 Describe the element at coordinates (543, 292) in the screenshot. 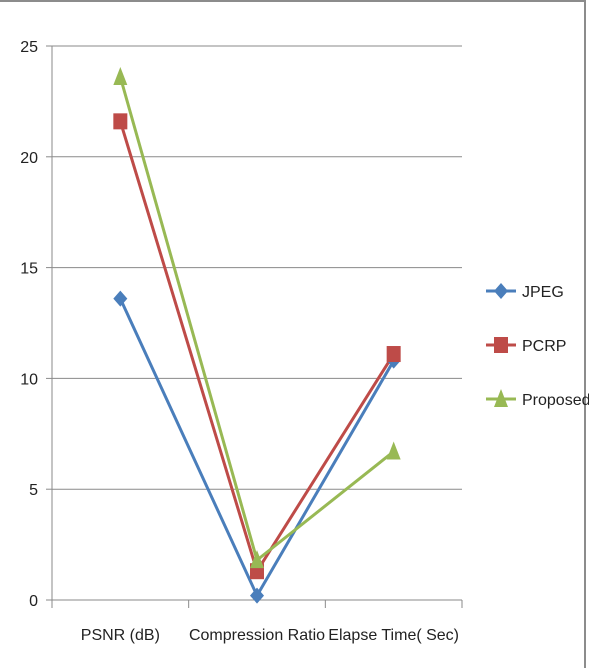

I see `legend-label: JPEG` at that location.